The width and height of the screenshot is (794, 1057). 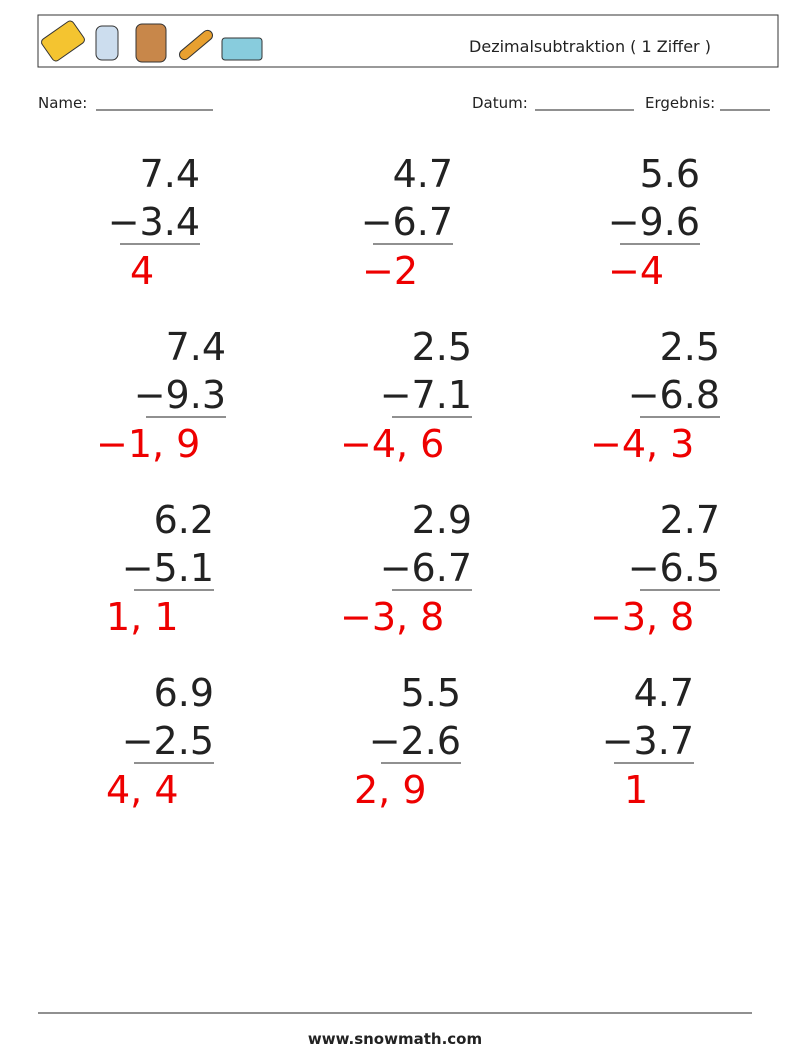 What do you see at coordinates (62, 103) in the screenshot?
I see `name-label: Name:` at bounding box center [62, 103].